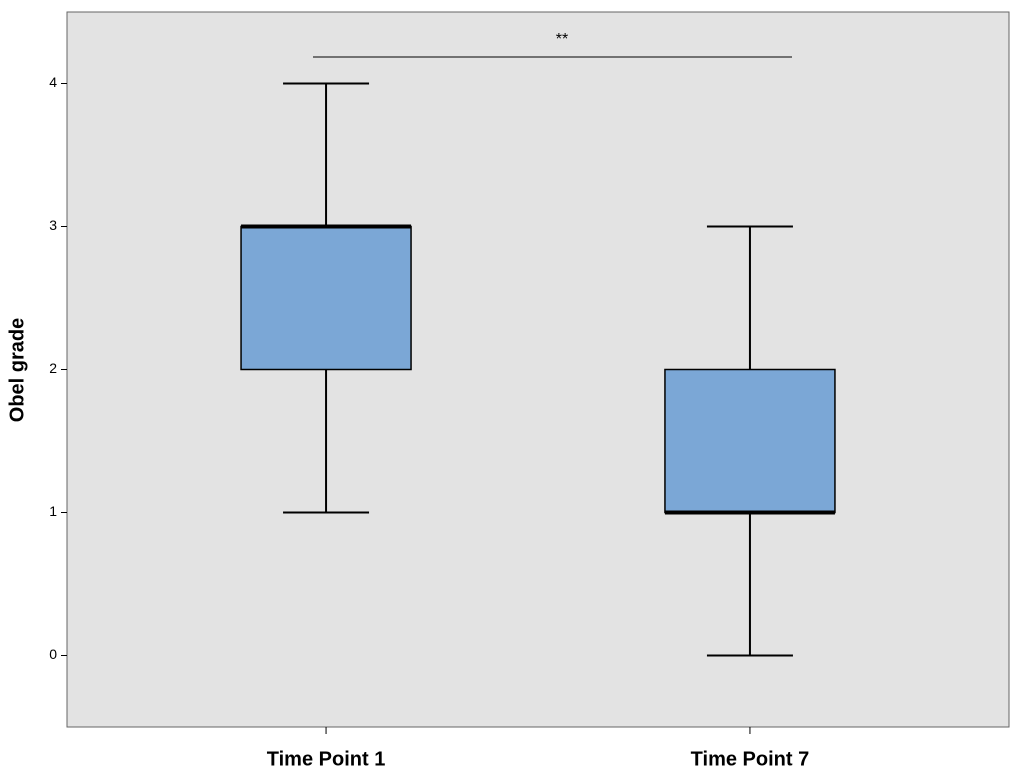  What do you see at coordinates (53, 368) in the screenshot?
I see `y-tick-label: 2` at bounding box center [53, 368].